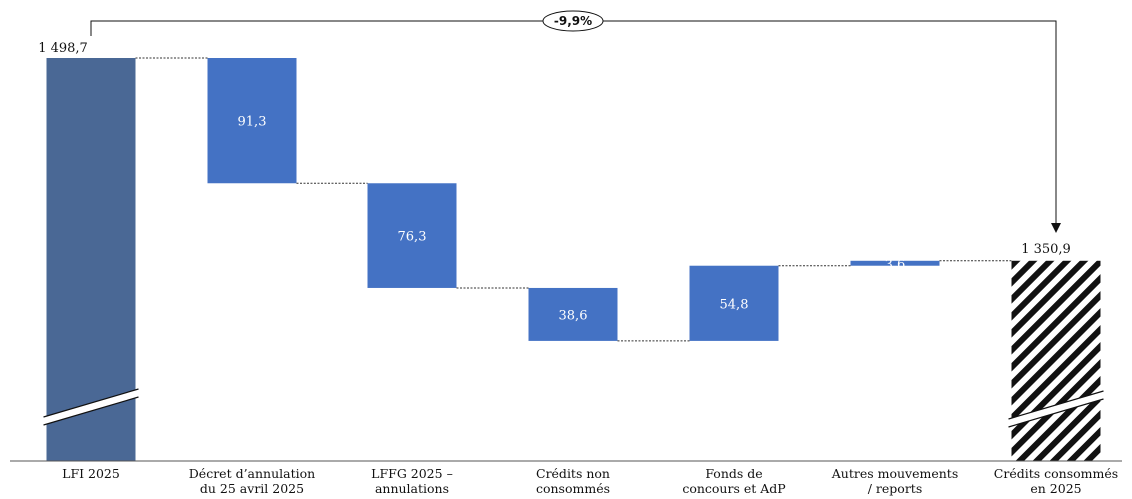 This screenshot has height=499, width=1132. I want to click on category-label-7-line-1: Crédits consommés, so click(1056, 473).